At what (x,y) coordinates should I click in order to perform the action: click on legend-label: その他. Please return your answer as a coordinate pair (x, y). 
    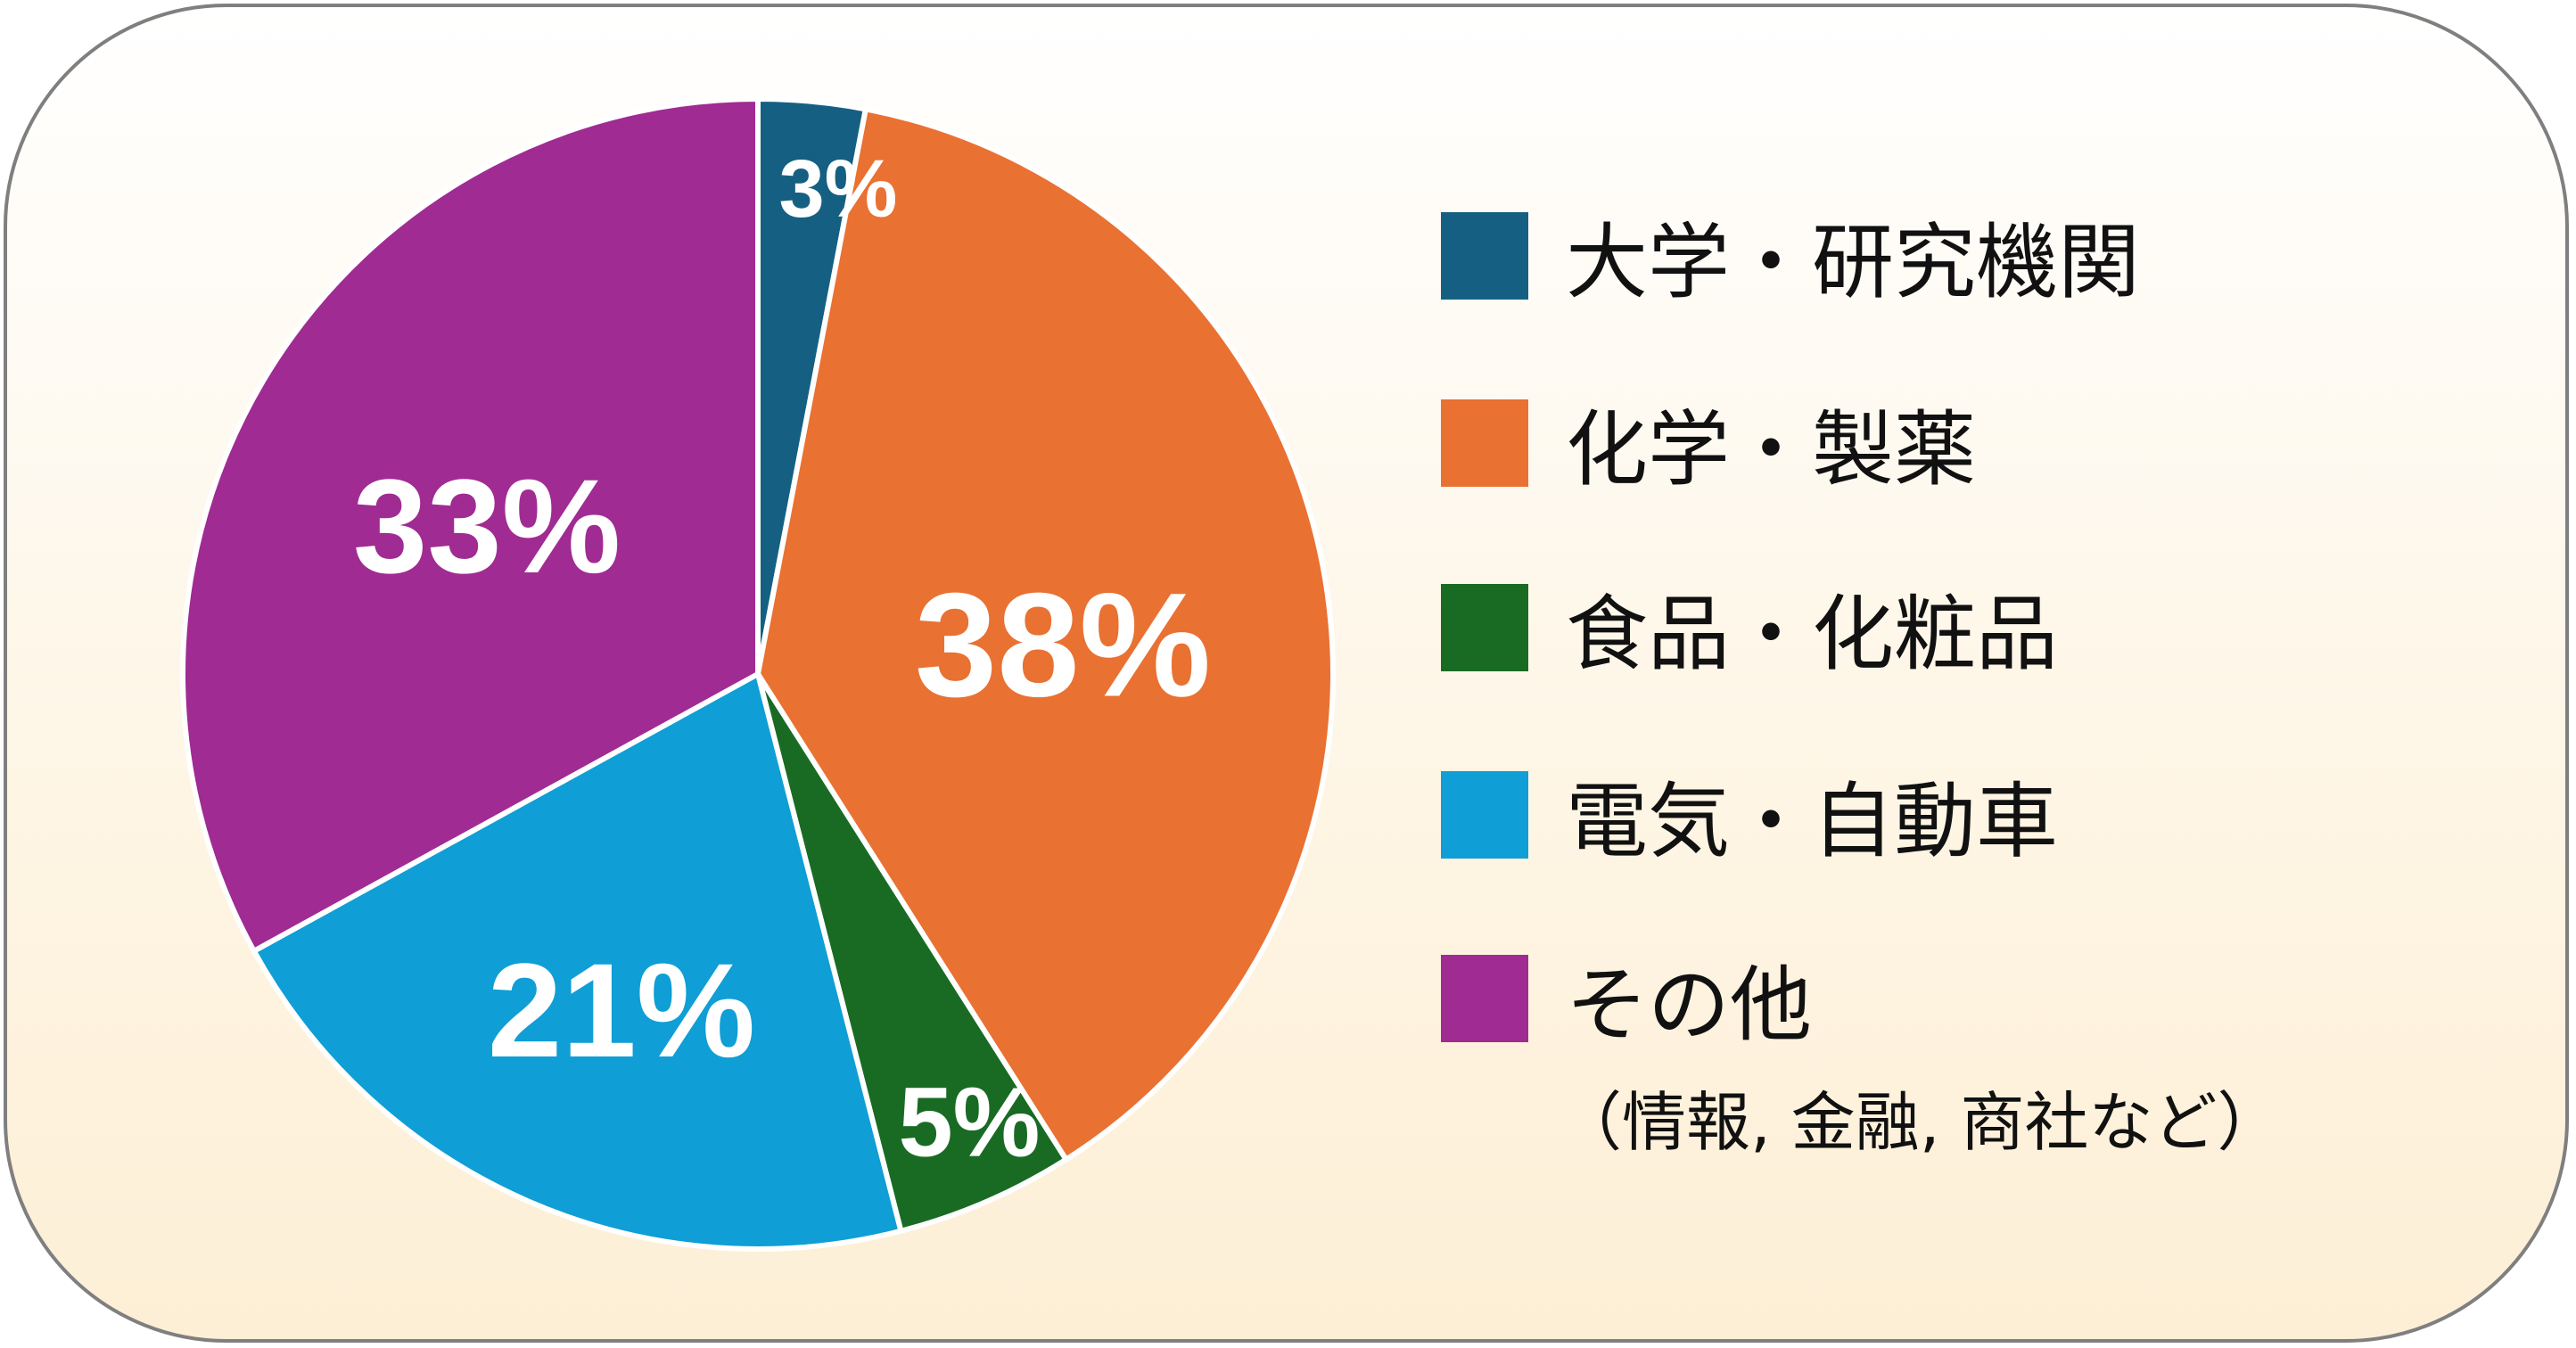
    Looking at the image, I should click on (1689, 1005).